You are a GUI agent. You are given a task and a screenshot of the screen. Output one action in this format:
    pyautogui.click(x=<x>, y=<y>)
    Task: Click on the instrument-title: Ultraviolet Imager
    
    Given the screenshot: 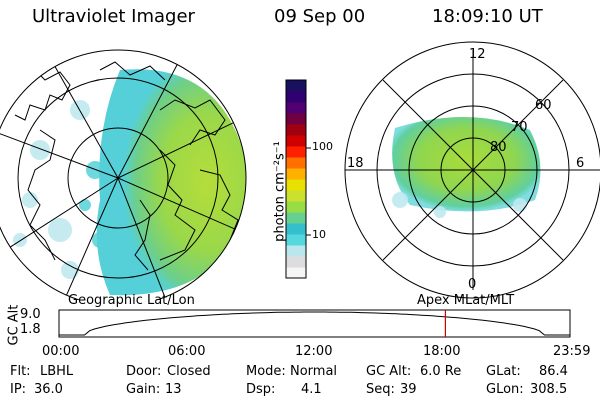 What is the action you would take?
    pyautogui.click(x=113, y=16)
    